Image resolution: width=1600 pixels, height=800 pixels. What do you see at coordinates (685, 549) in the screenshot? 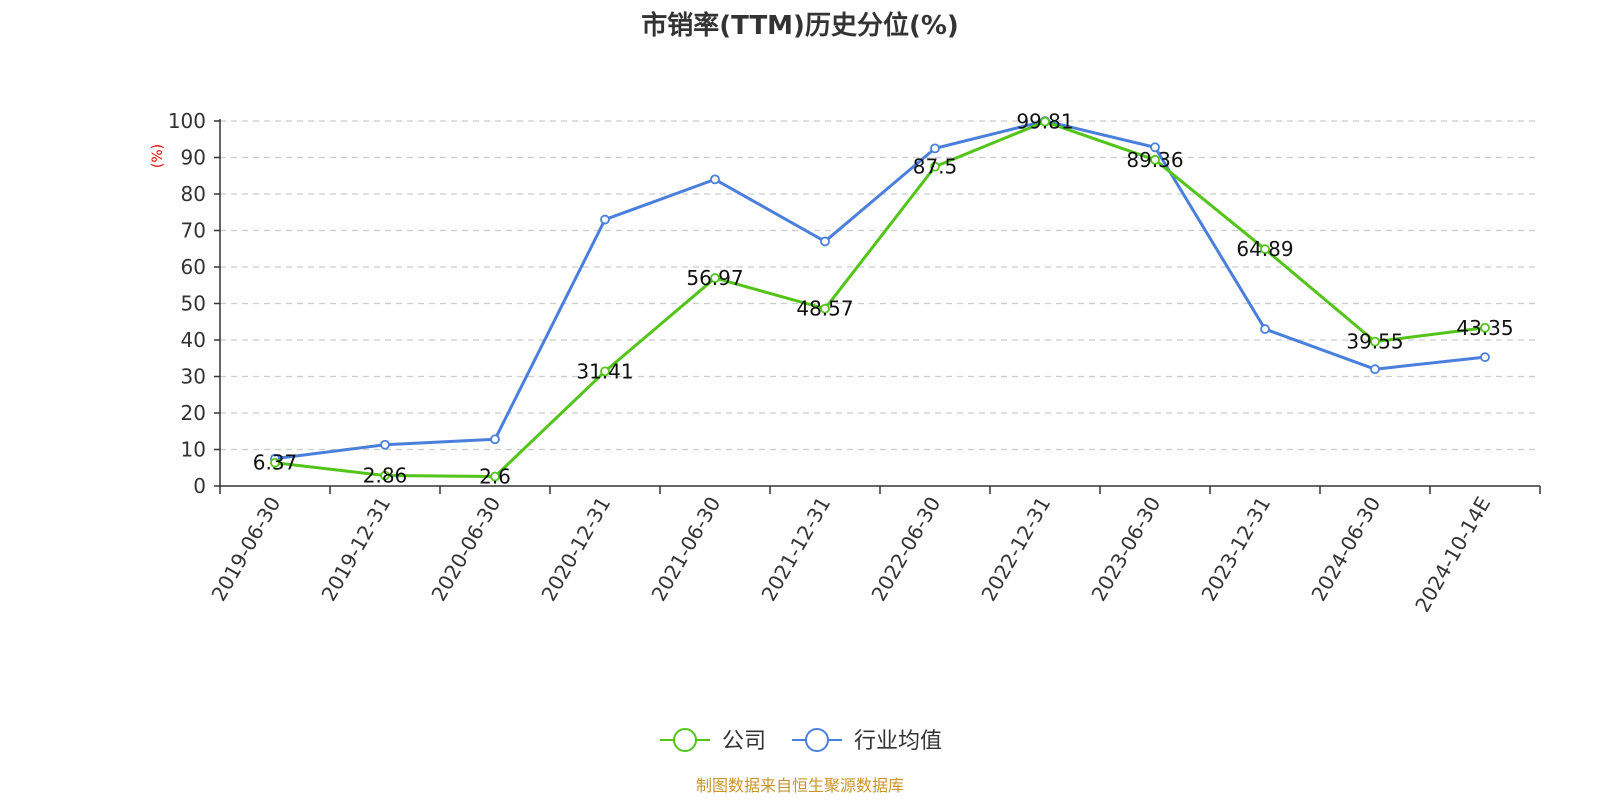
I see `x-tick-label: 2021-06-30` at bounding box center [685, 549].